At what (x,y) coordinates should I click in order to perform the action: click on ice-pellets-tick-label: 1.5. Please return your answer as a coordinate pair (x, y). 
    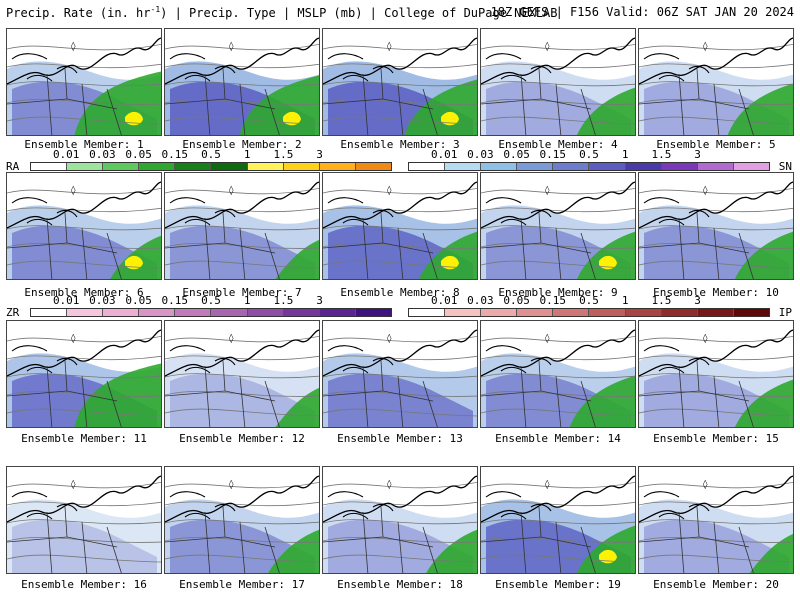
    Looking at the image, I should click on (661, 300).